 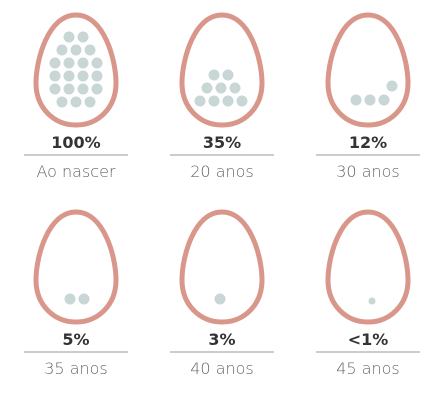 What do you see at coordinates (368, 142) in the screenshot?
I see `percent: 12%` at bounding box center [368, 142].